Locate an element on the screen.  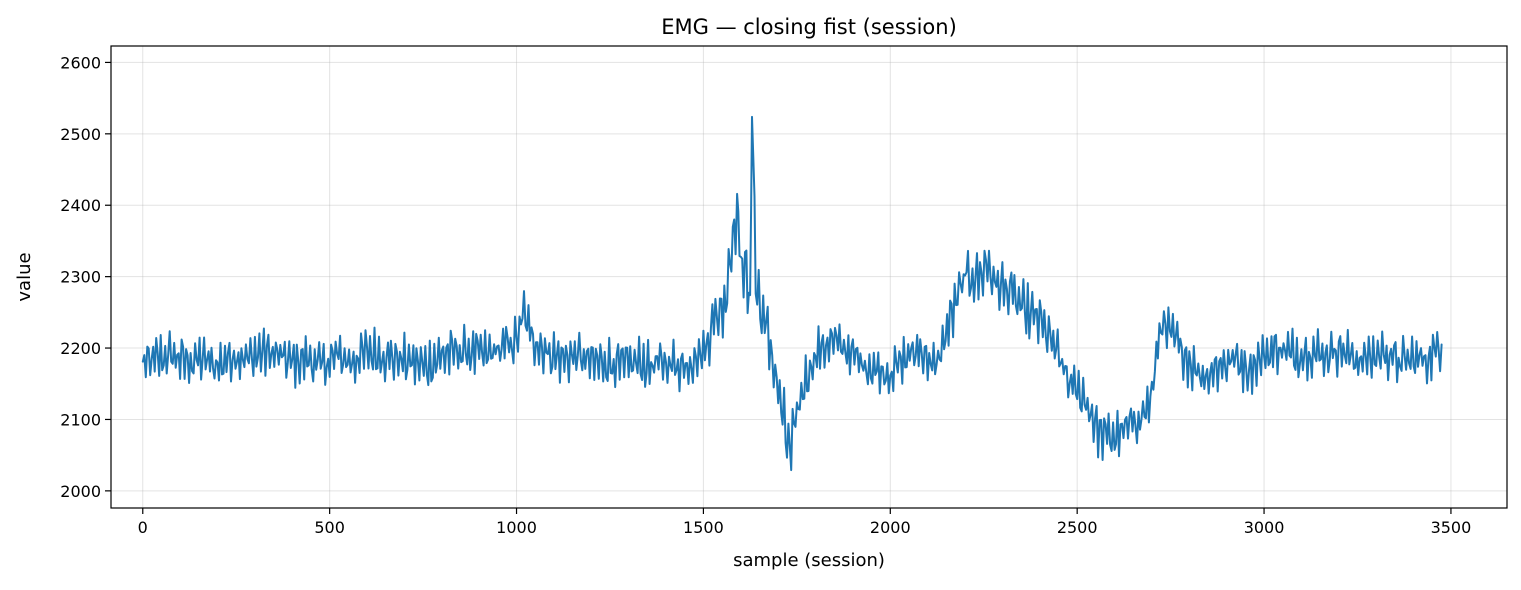
y-tick-label: 2200 is located at coordinates (80, 348).